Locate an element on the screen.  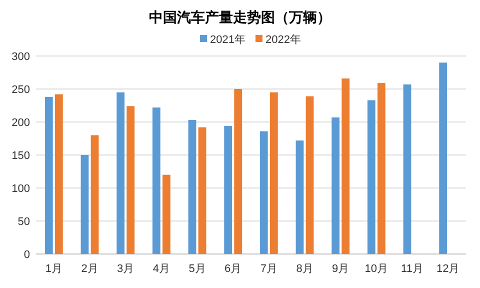
x-tick-label: 6月 is located at coordinates (233, 269).